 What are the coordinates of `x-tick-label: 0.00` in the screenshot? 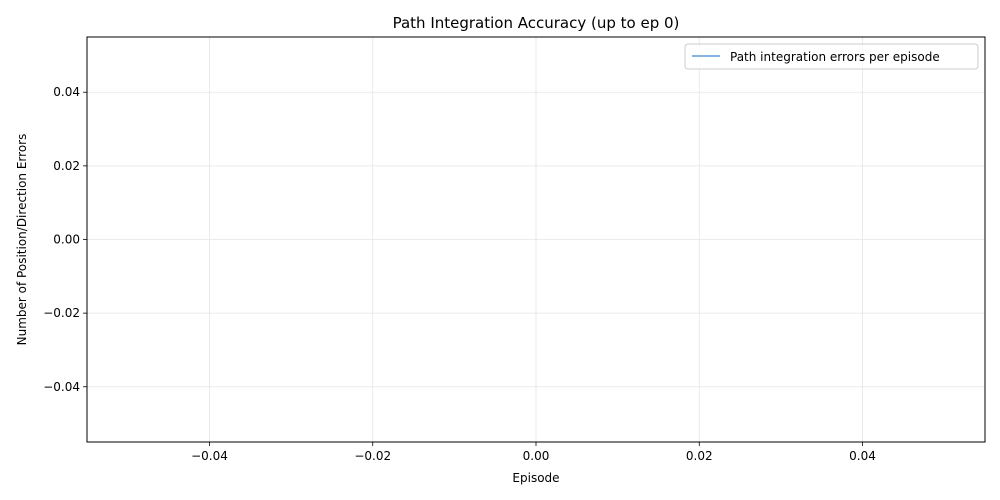 It's located at (536, 456).